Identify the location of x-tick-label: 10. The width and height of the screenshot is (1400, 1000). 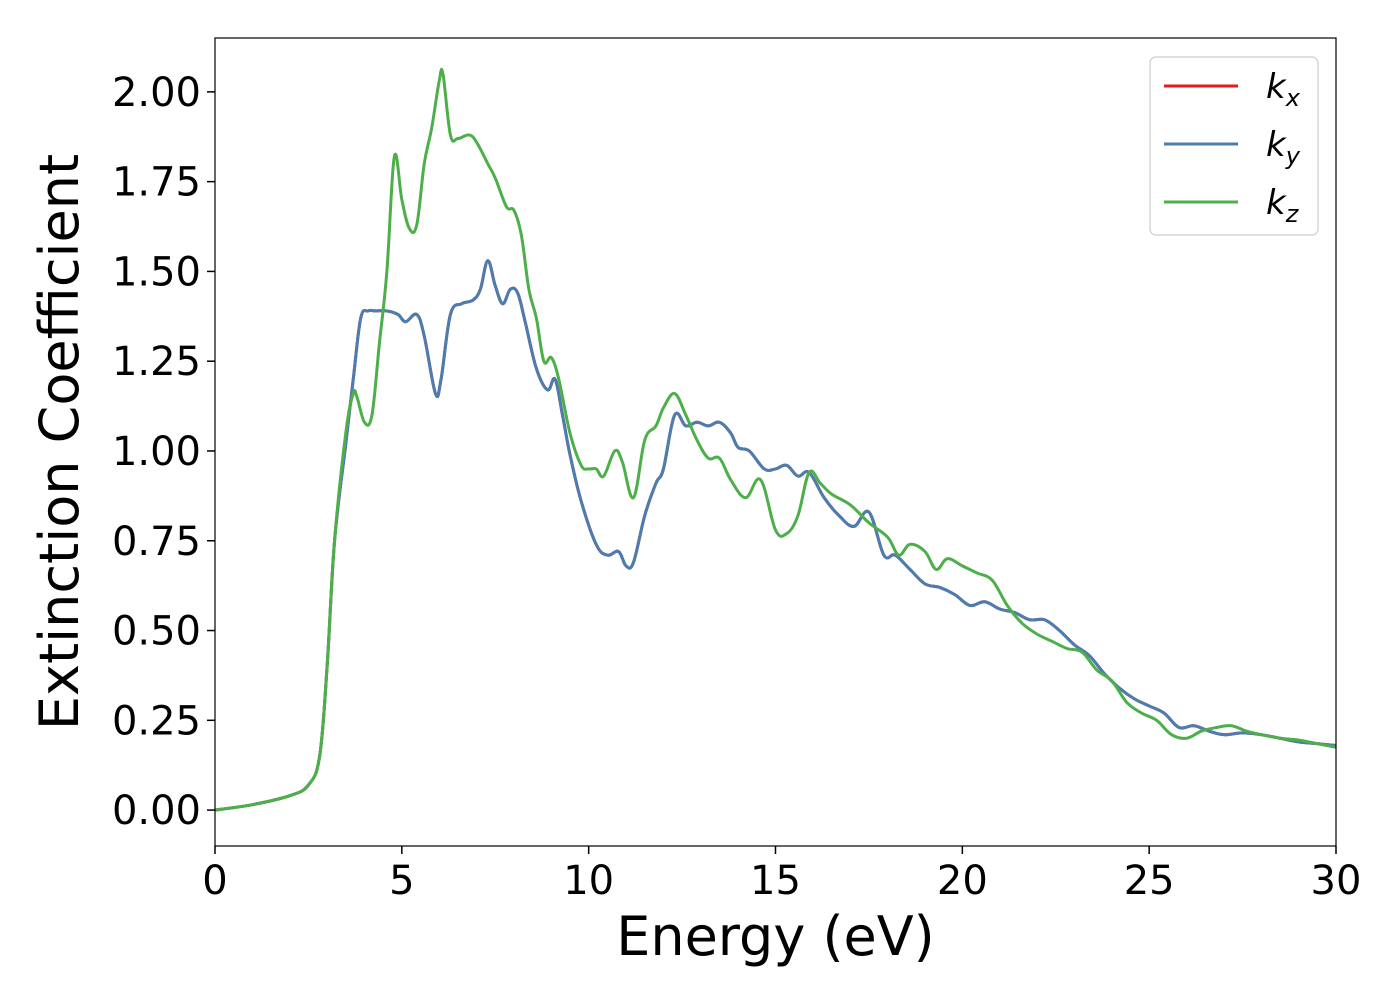
(588, 881).